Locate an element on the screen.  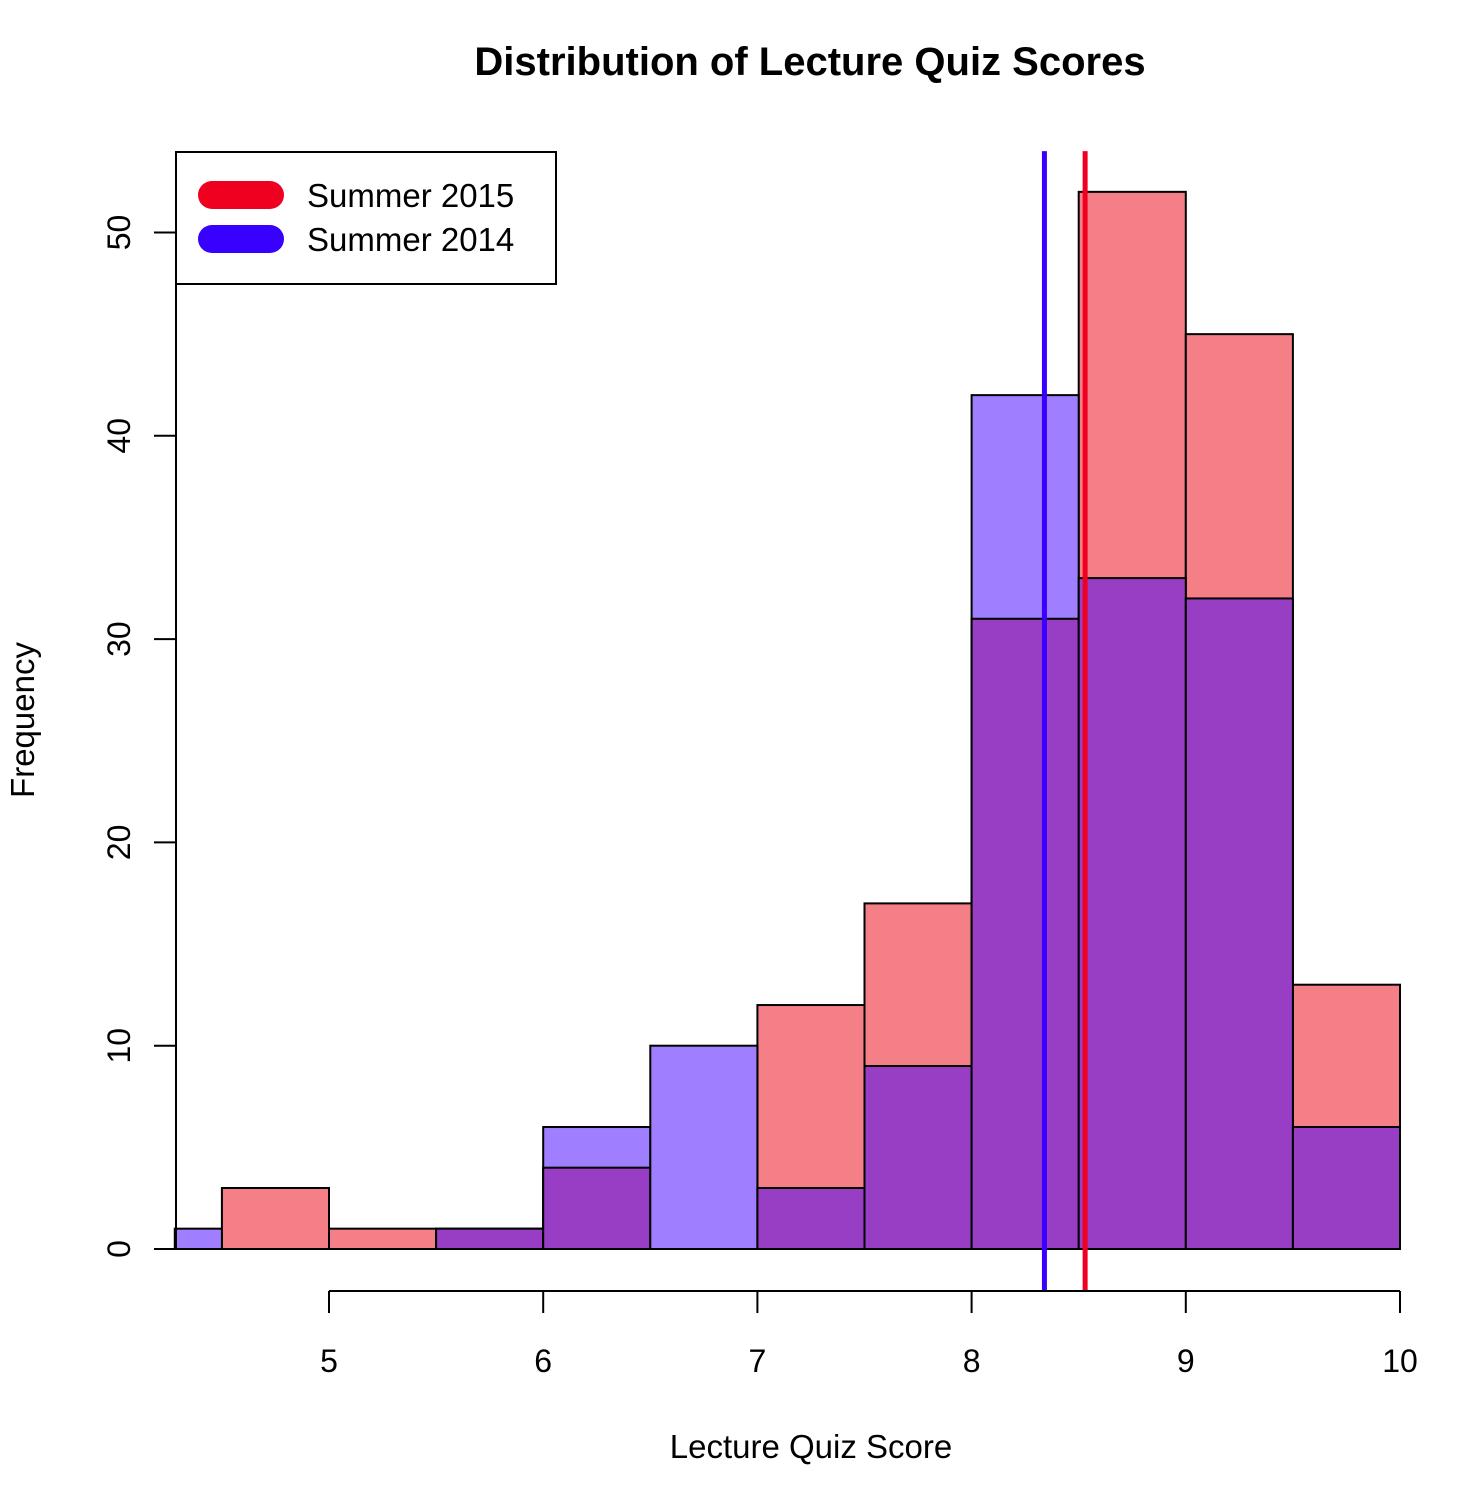
y-tick-label-30: 30 is located at coordinates (119, 639).